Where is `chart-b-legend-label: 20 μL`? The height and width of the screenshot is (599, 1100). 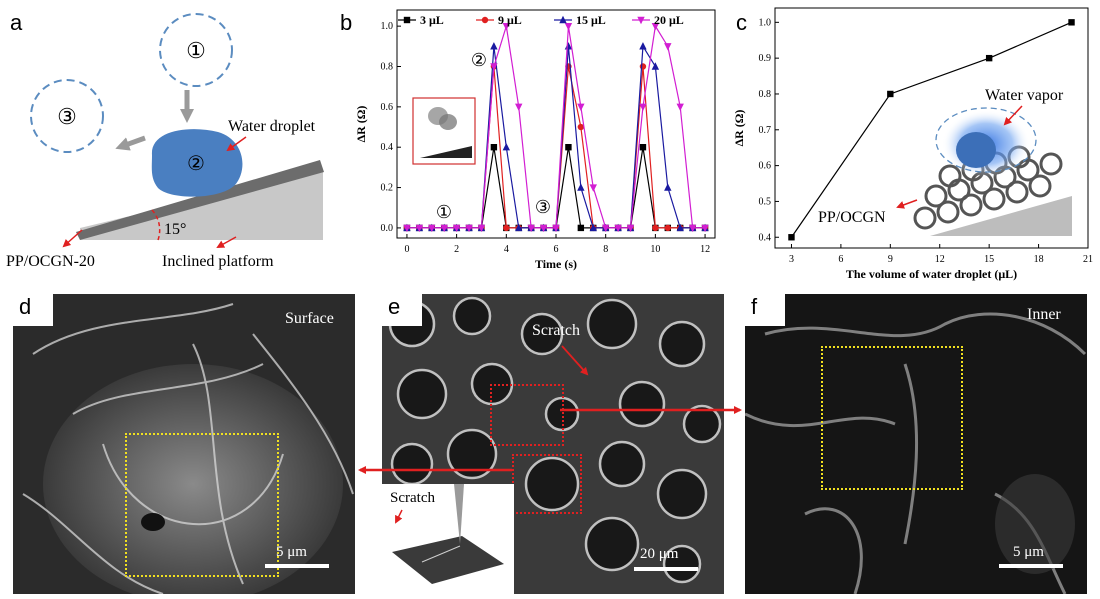 chart-b-legend-label: 20 μL is located at coordinates (669, 20).